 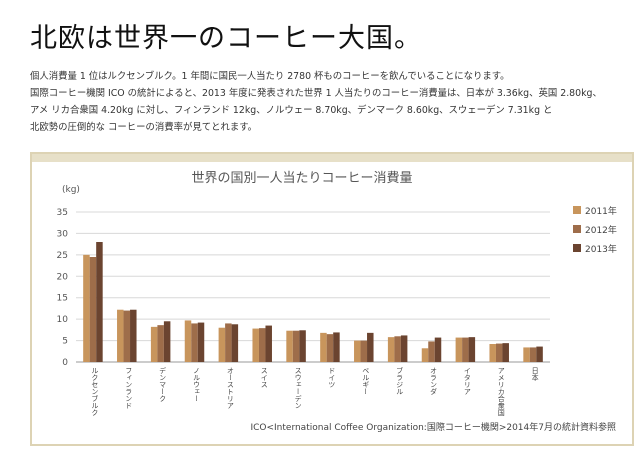 What do you see at coordinates (163, 384) in the screenshot?
I see `x-tick-label: デンマーク` at bounding box center [163, 384].